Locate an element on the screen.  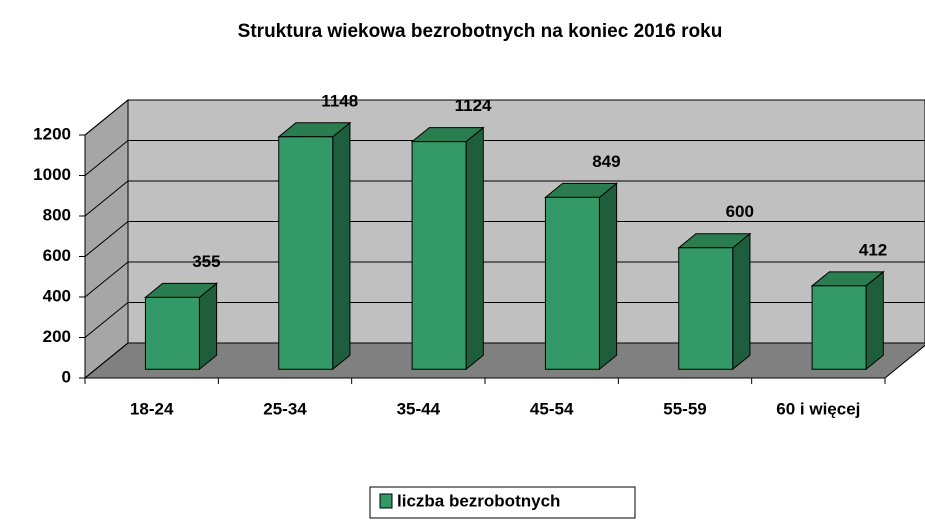
x-tick-label: 55-59 is located at coordinates (684, 408).